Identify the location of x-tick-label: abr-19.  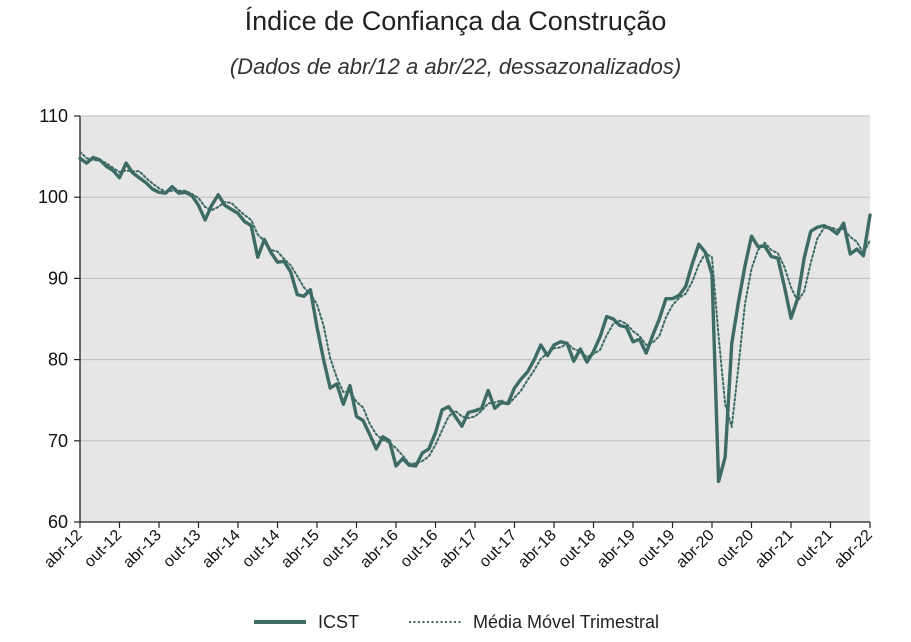
(616, 549).